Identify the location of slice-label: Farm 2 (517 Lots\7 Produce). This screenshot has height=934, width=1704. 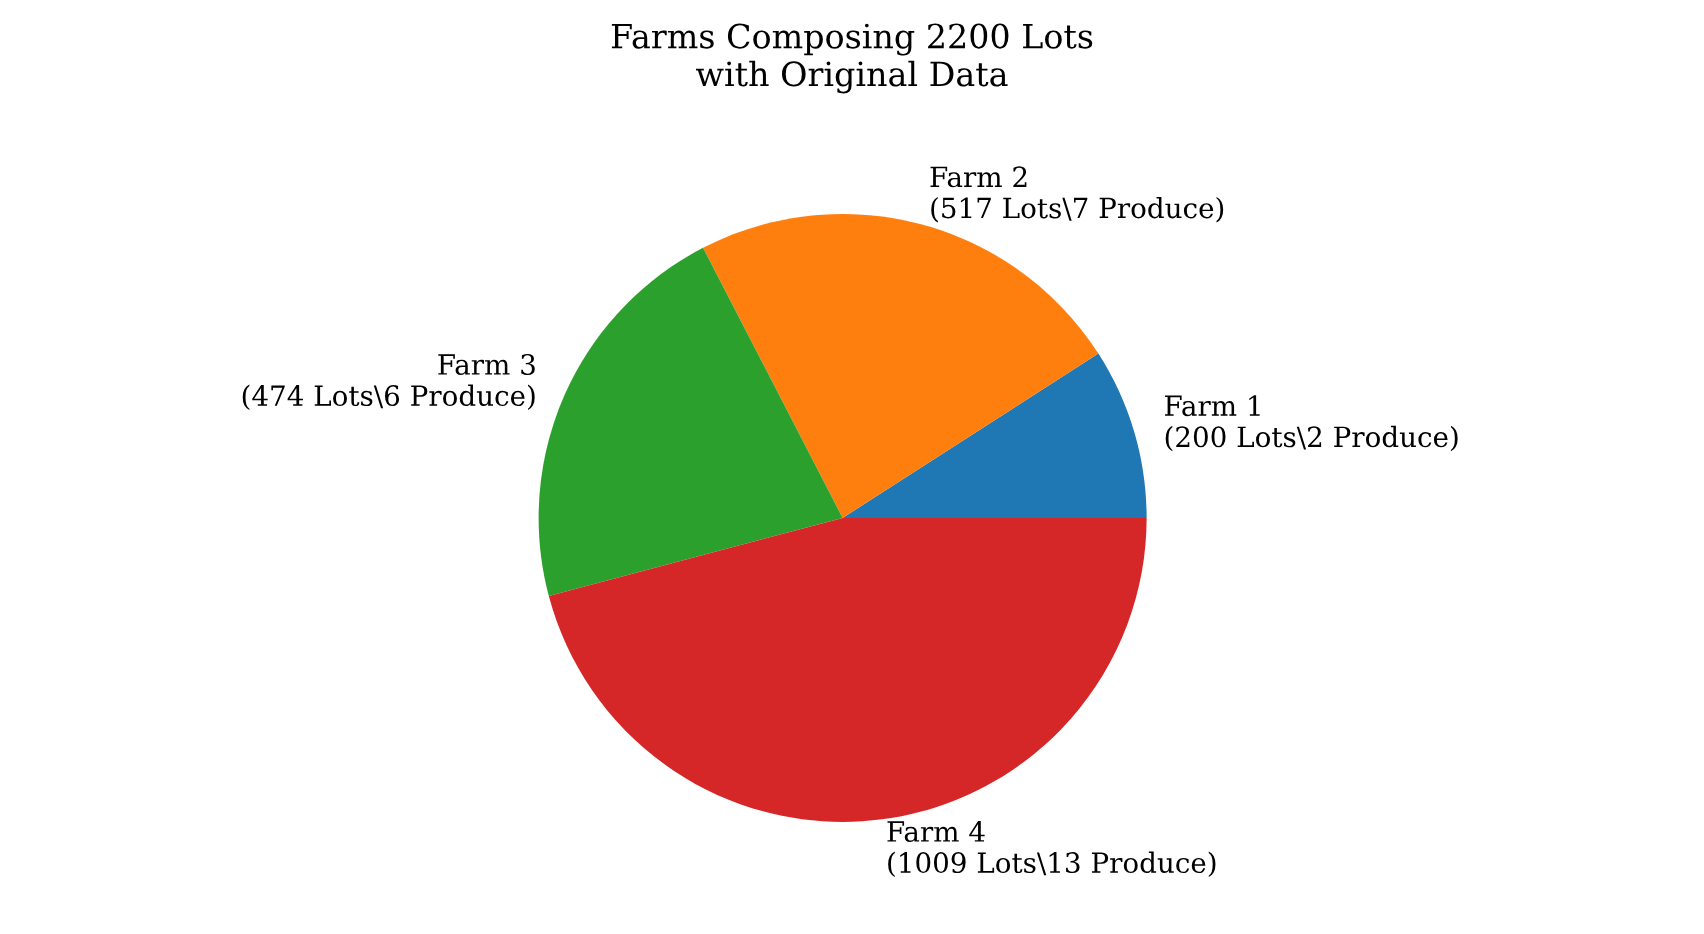
(1077, 194).